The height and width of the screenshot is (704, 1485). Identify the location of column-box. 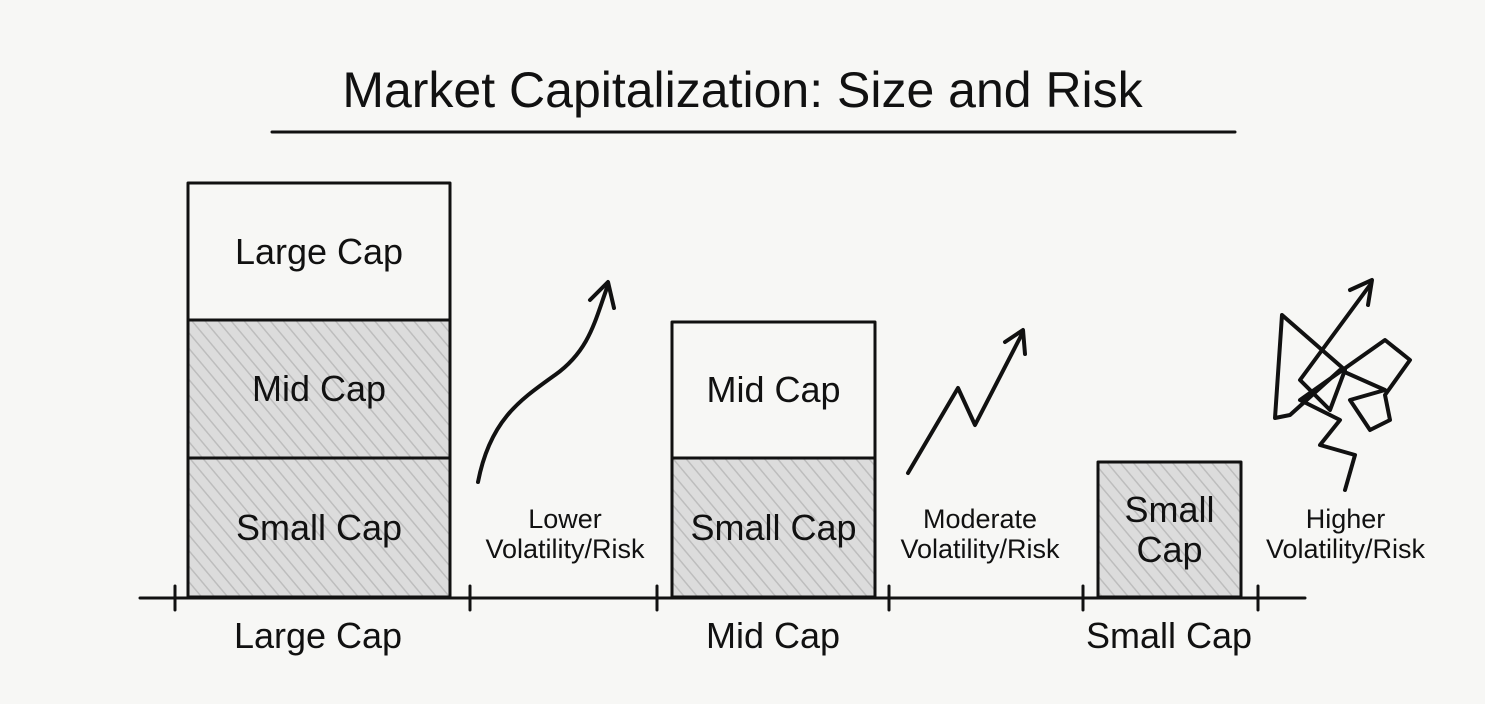
(1169, 529).